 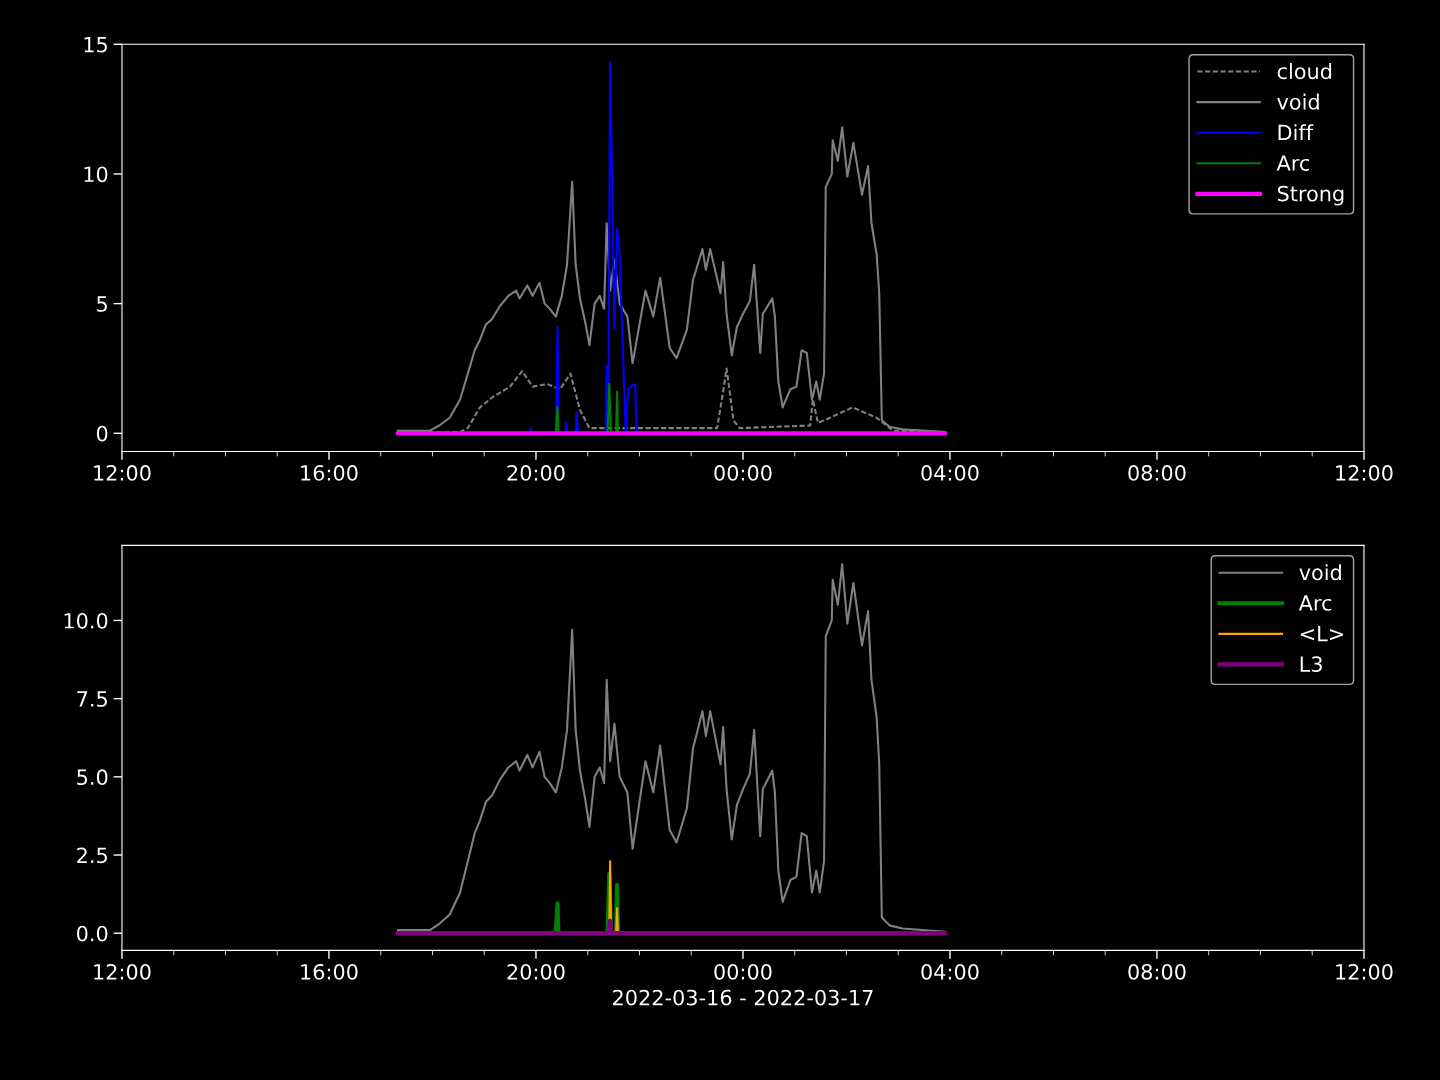 I want to click on y-tick-label: 5, so click(x=102, y=304).